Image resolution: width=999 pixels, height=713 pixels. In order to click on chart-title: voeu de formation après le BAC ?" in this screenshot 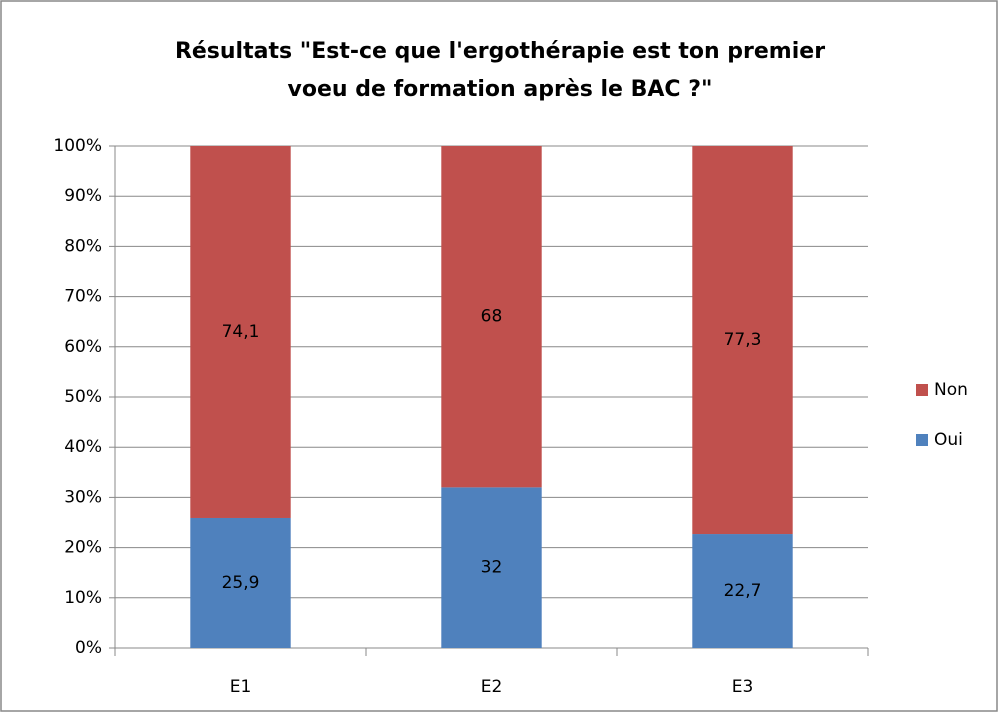, I will do `click(500, 89)`.